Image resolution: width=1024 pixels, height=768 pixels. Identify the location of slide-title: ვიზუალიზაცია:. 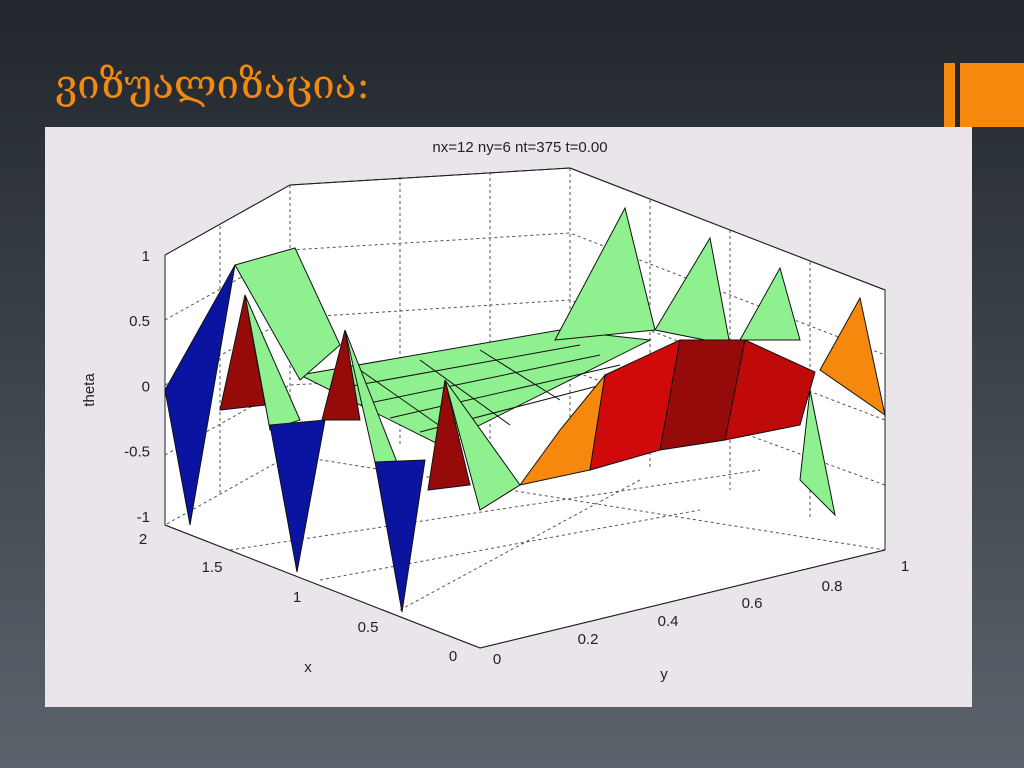
(212, 85).